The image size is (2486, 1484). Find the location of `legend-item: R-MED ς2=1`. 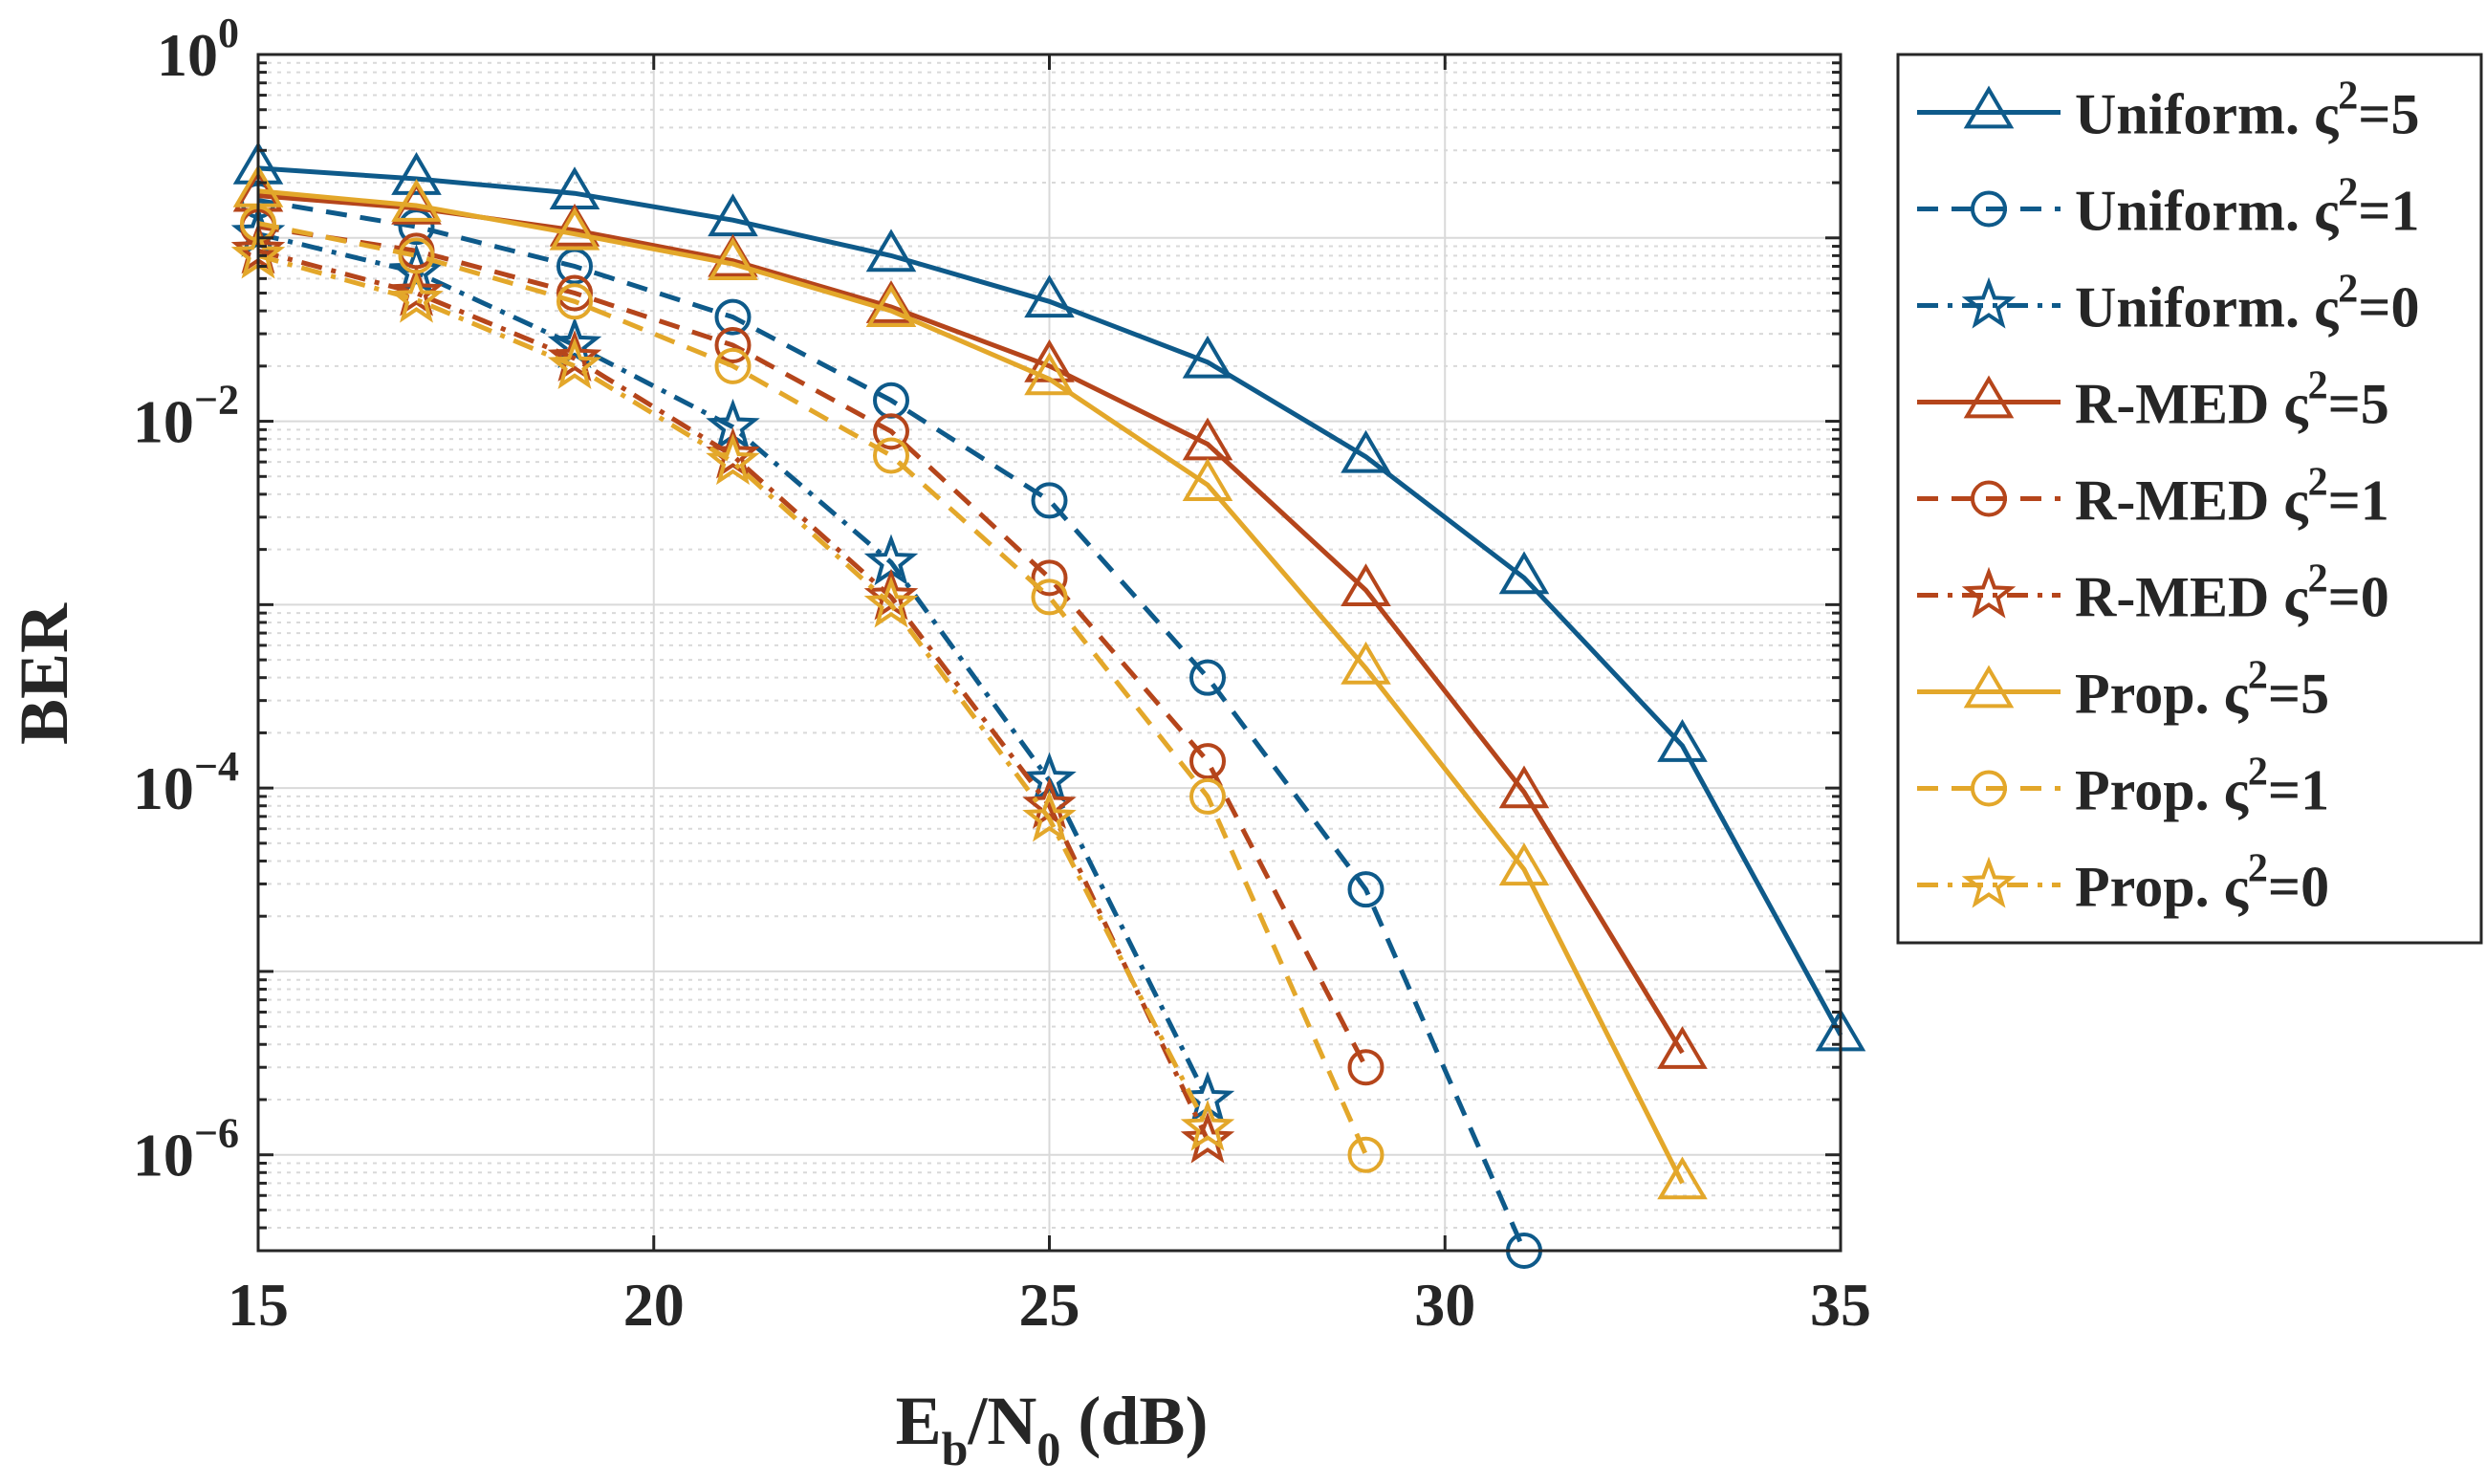

legend-item: R-MED ς2=1 is located at coordinates (2153, 497).